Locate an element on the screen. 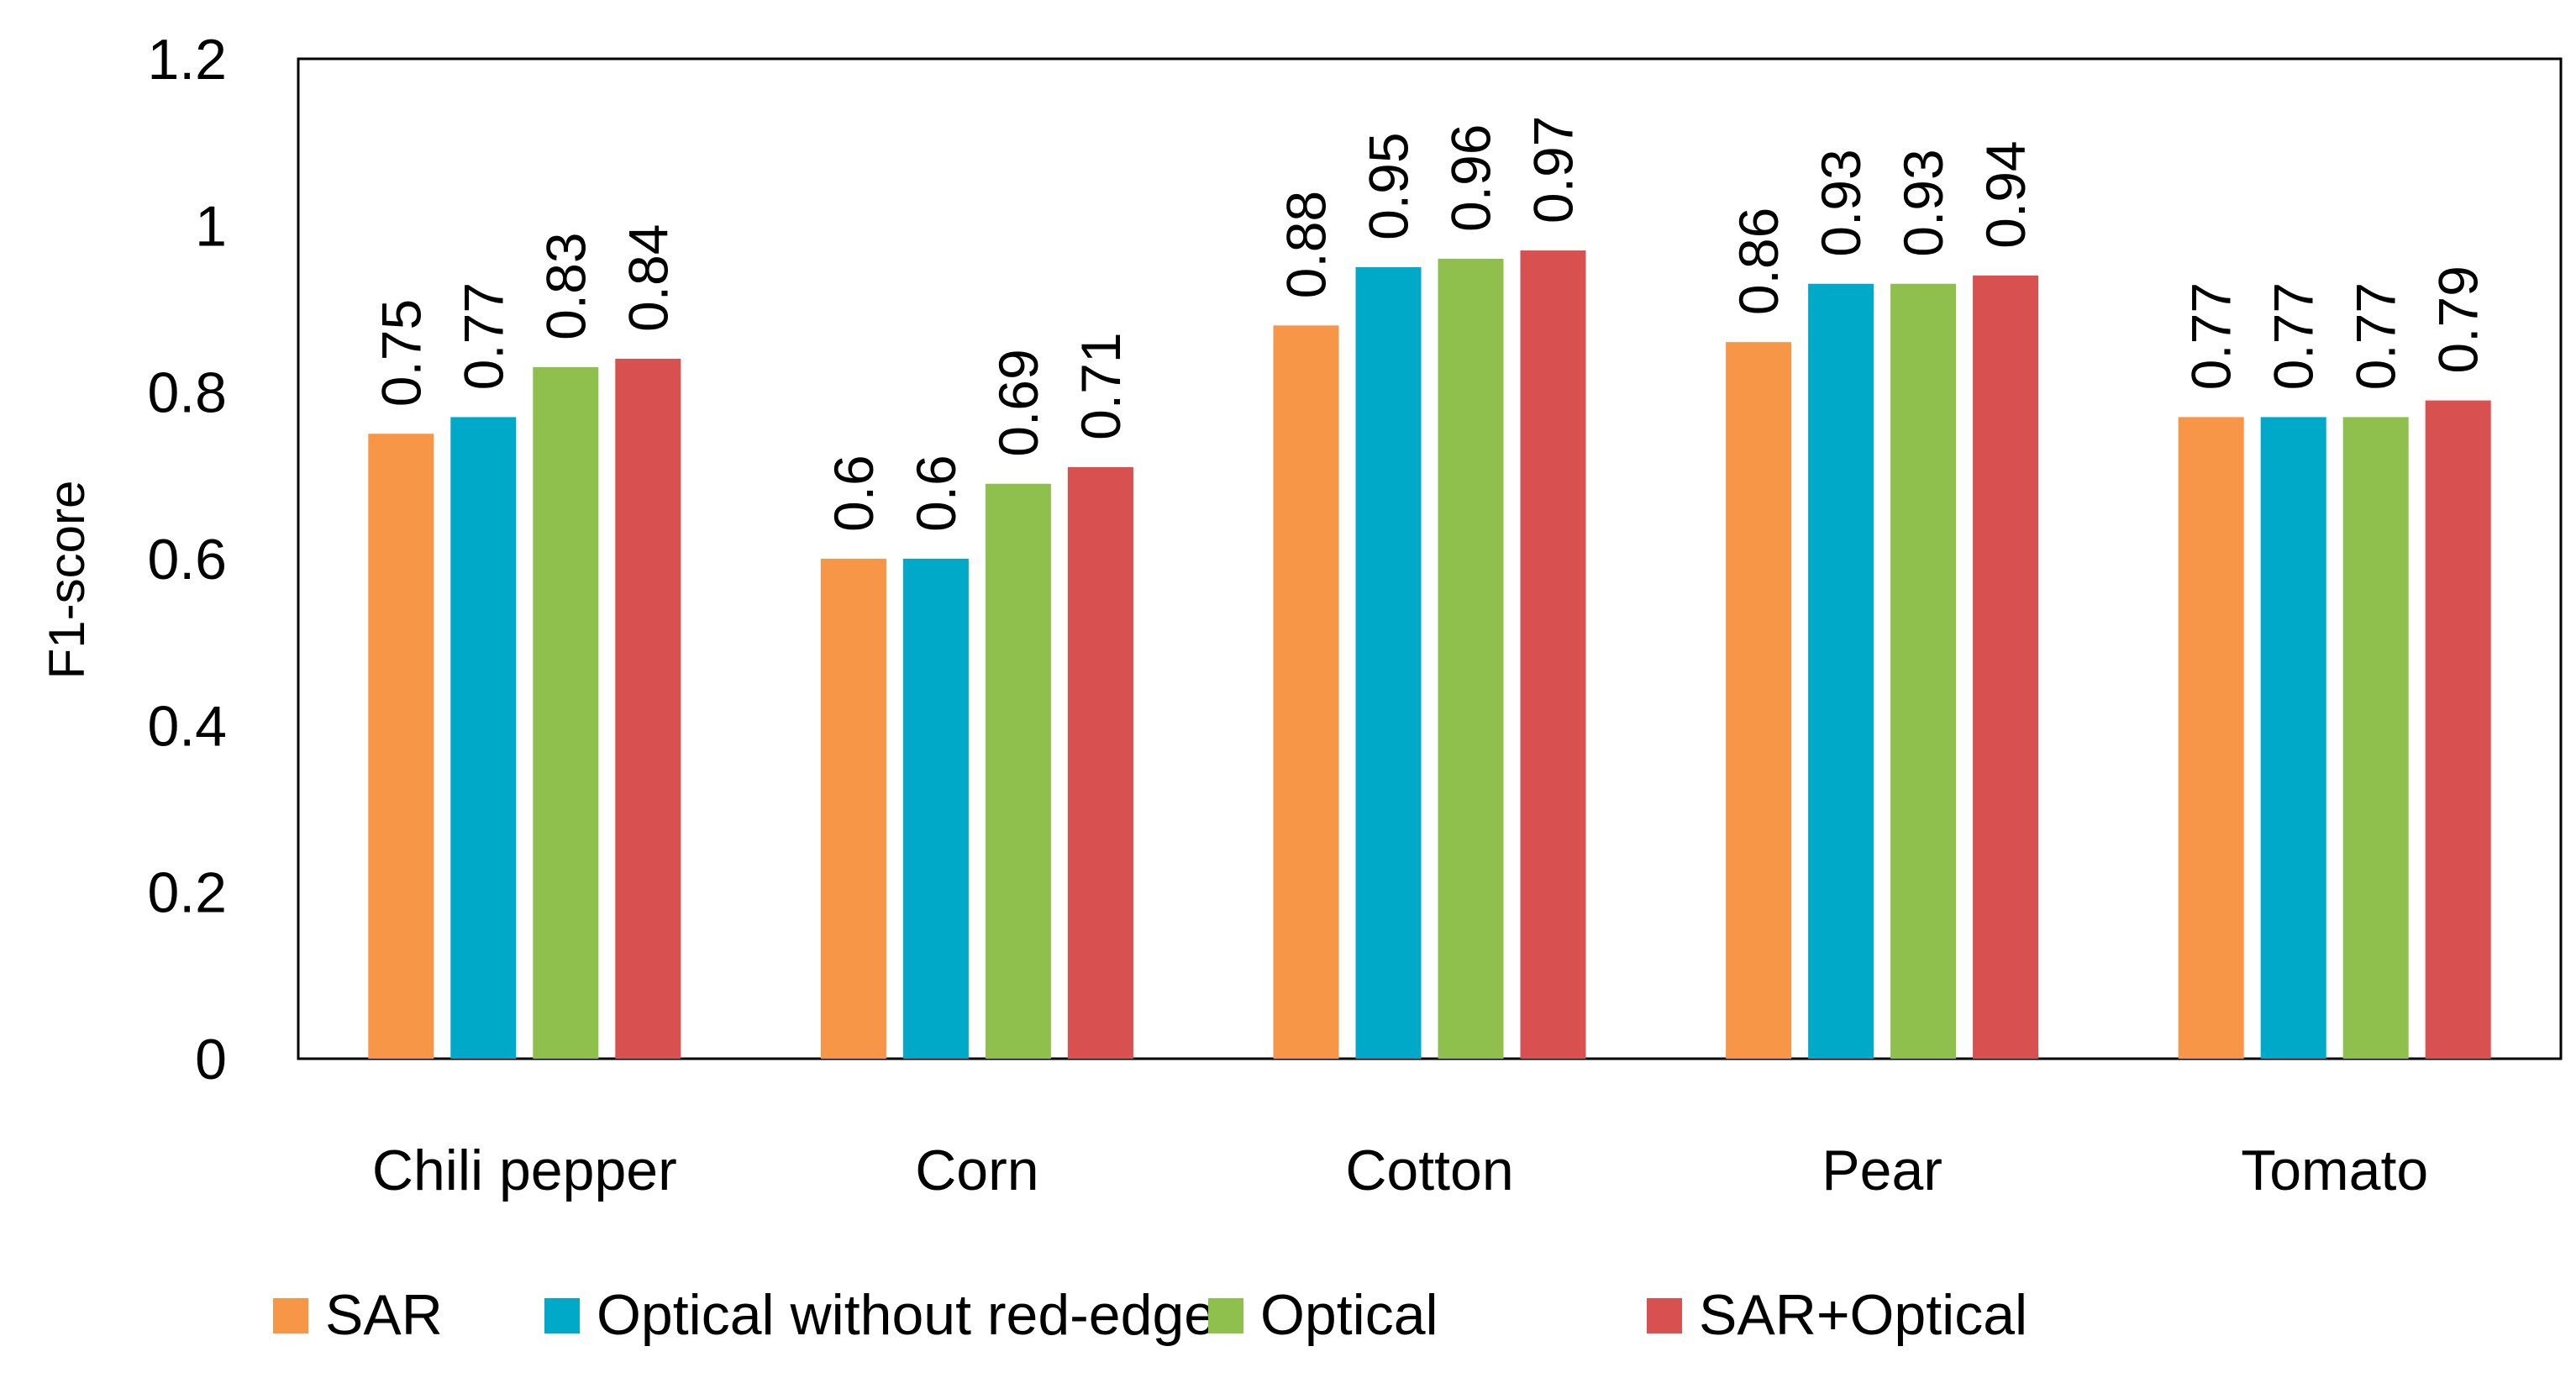  x-axis: Chili pepper Corn Cotton Pear Tomato is located at coordinates (1400, 1170).